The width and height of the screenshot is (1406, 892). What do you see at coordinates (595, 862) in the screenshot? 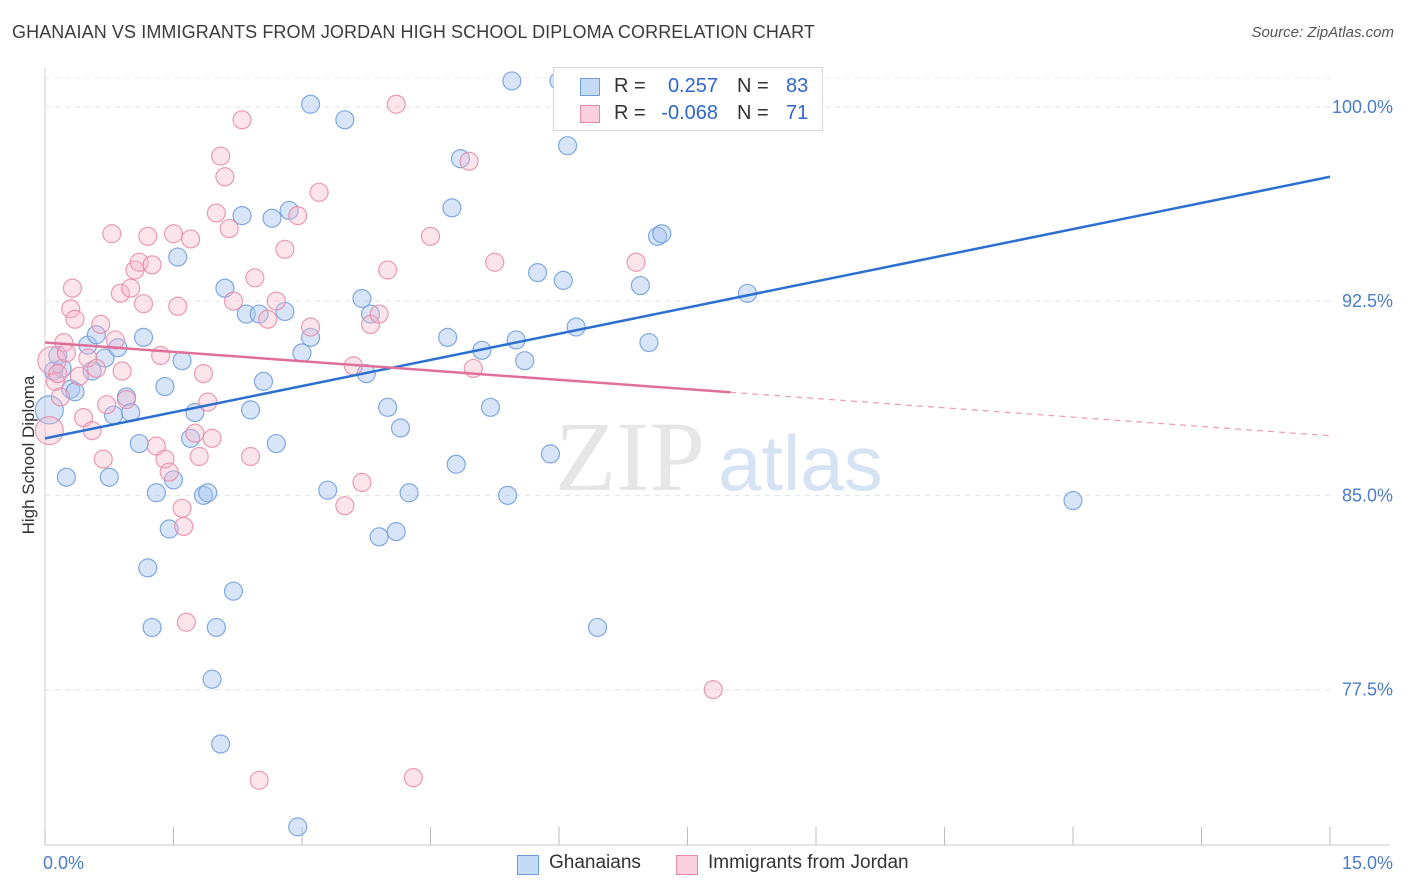
I see `bottom-legend-label-ghanaians: Ghanaians` at bounding box center [595, 862].